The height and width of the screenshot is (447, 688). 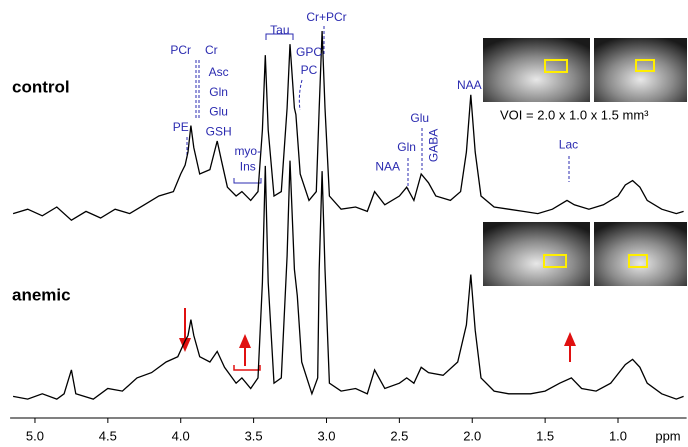 What do you see at coordinates (219, 72) in the screenshot?
I see `peak-label: Asc` at bounding box center [219, 72].